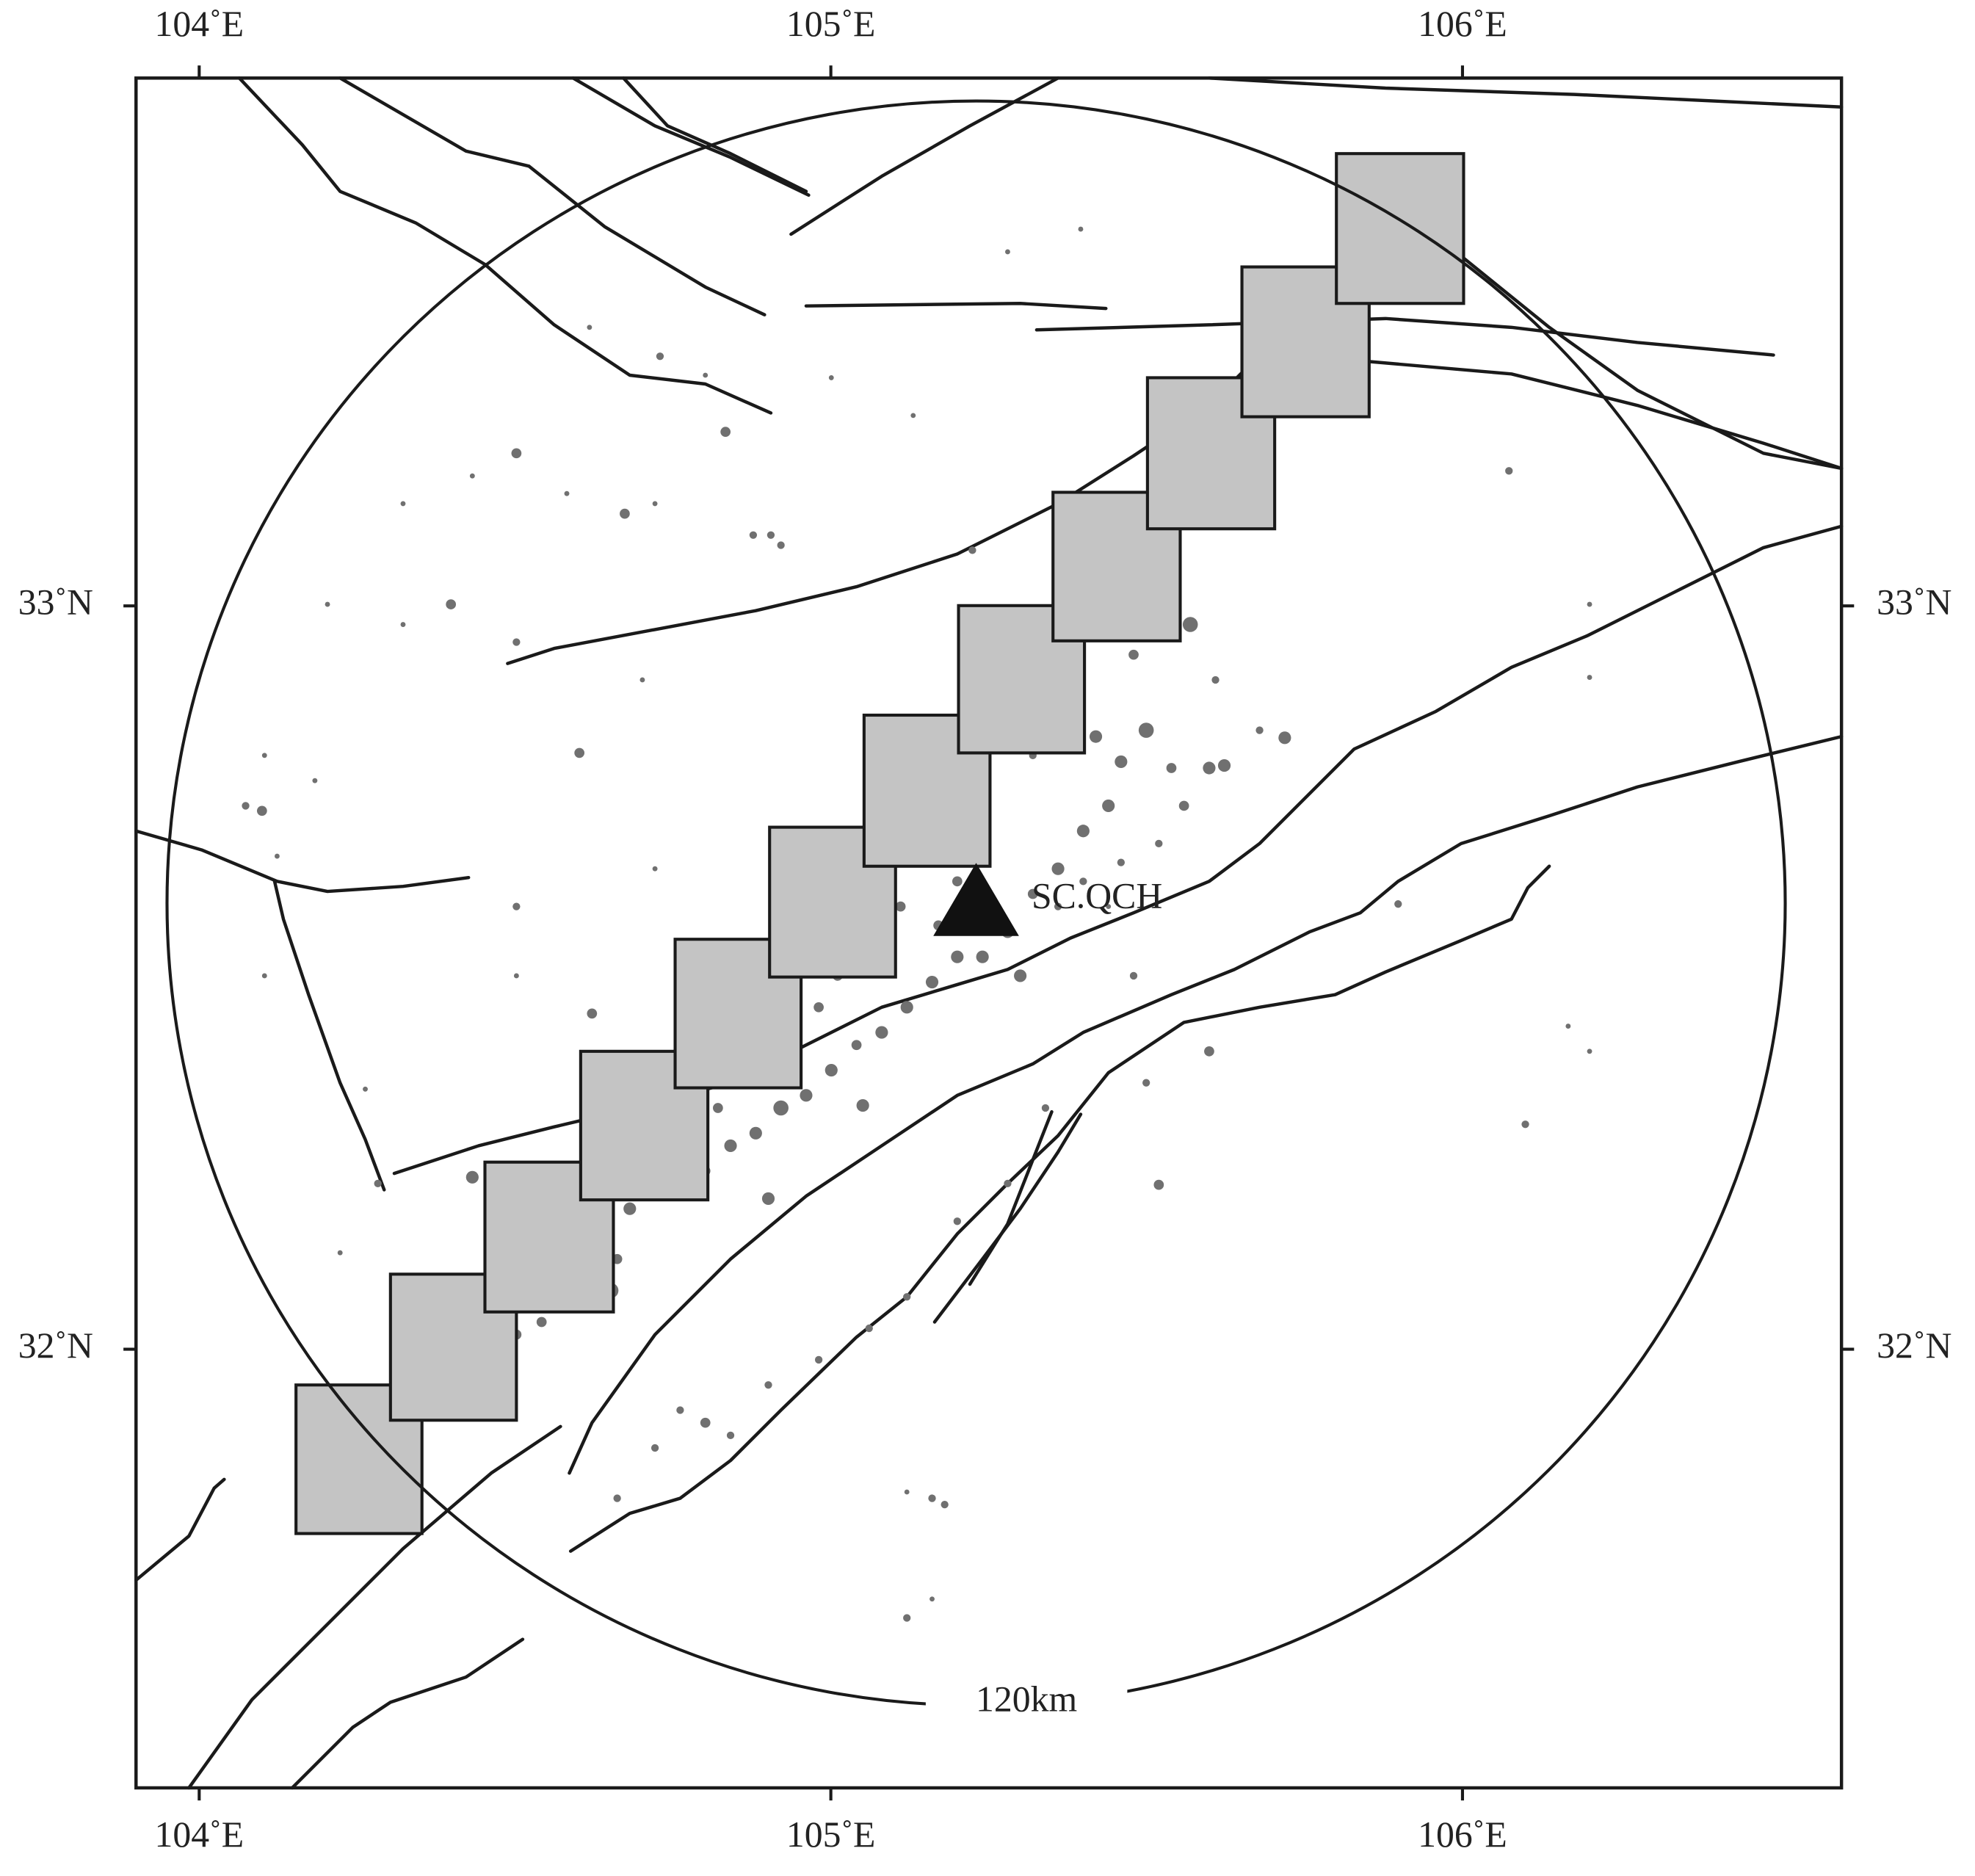 The image size is (1975, 1876). What do you see at coordinates (1097, 895) in the screenshot?
I see `station-label: SC.QCH` at bounding box center [1097, 895].